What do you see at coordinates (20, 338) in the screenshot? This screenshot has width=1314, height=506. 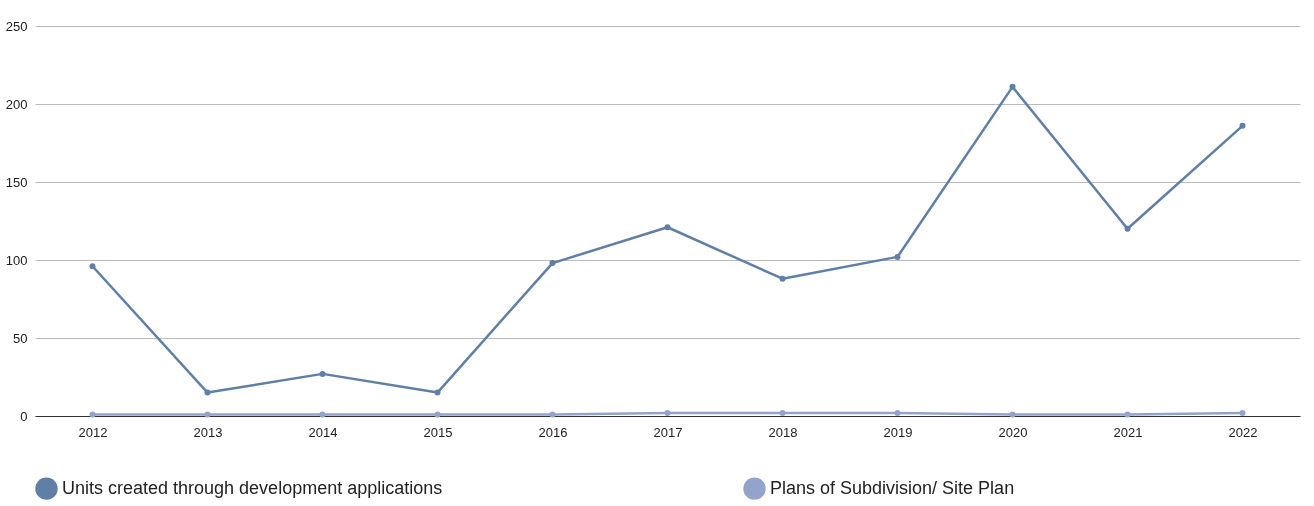 I see `y-tick-label: 50` at bounding box center [20, 338].